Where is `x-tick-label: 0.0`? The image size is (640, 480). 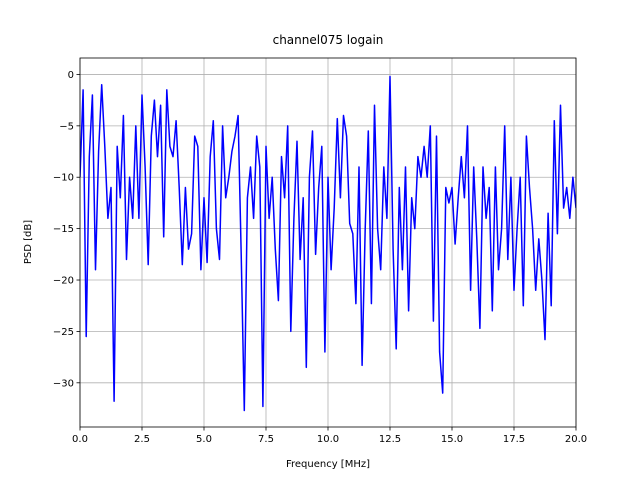
x-tick-label: 0.0 is located at coordinates (80, 439).